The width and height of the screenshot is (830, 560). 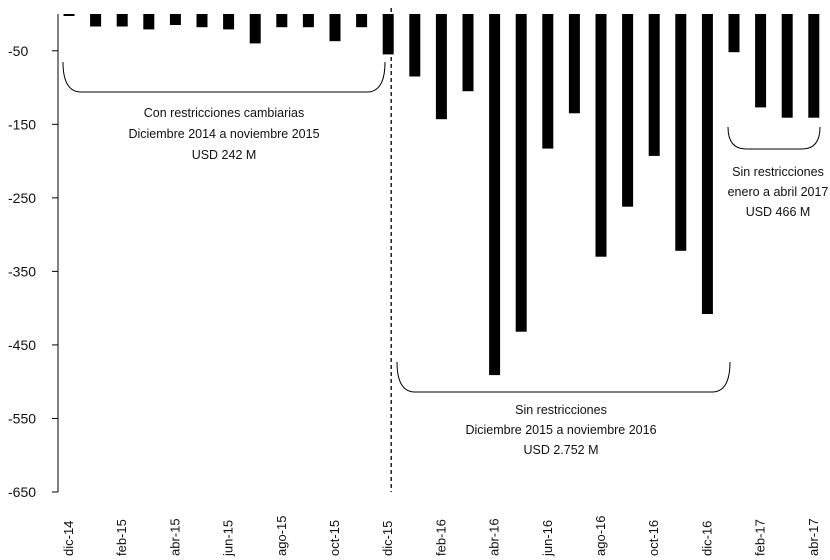 What do you see at coordinates (600, 536) in the screenshot?
I see `x-tick-label: ago-16` at bounding box center [600, 536].